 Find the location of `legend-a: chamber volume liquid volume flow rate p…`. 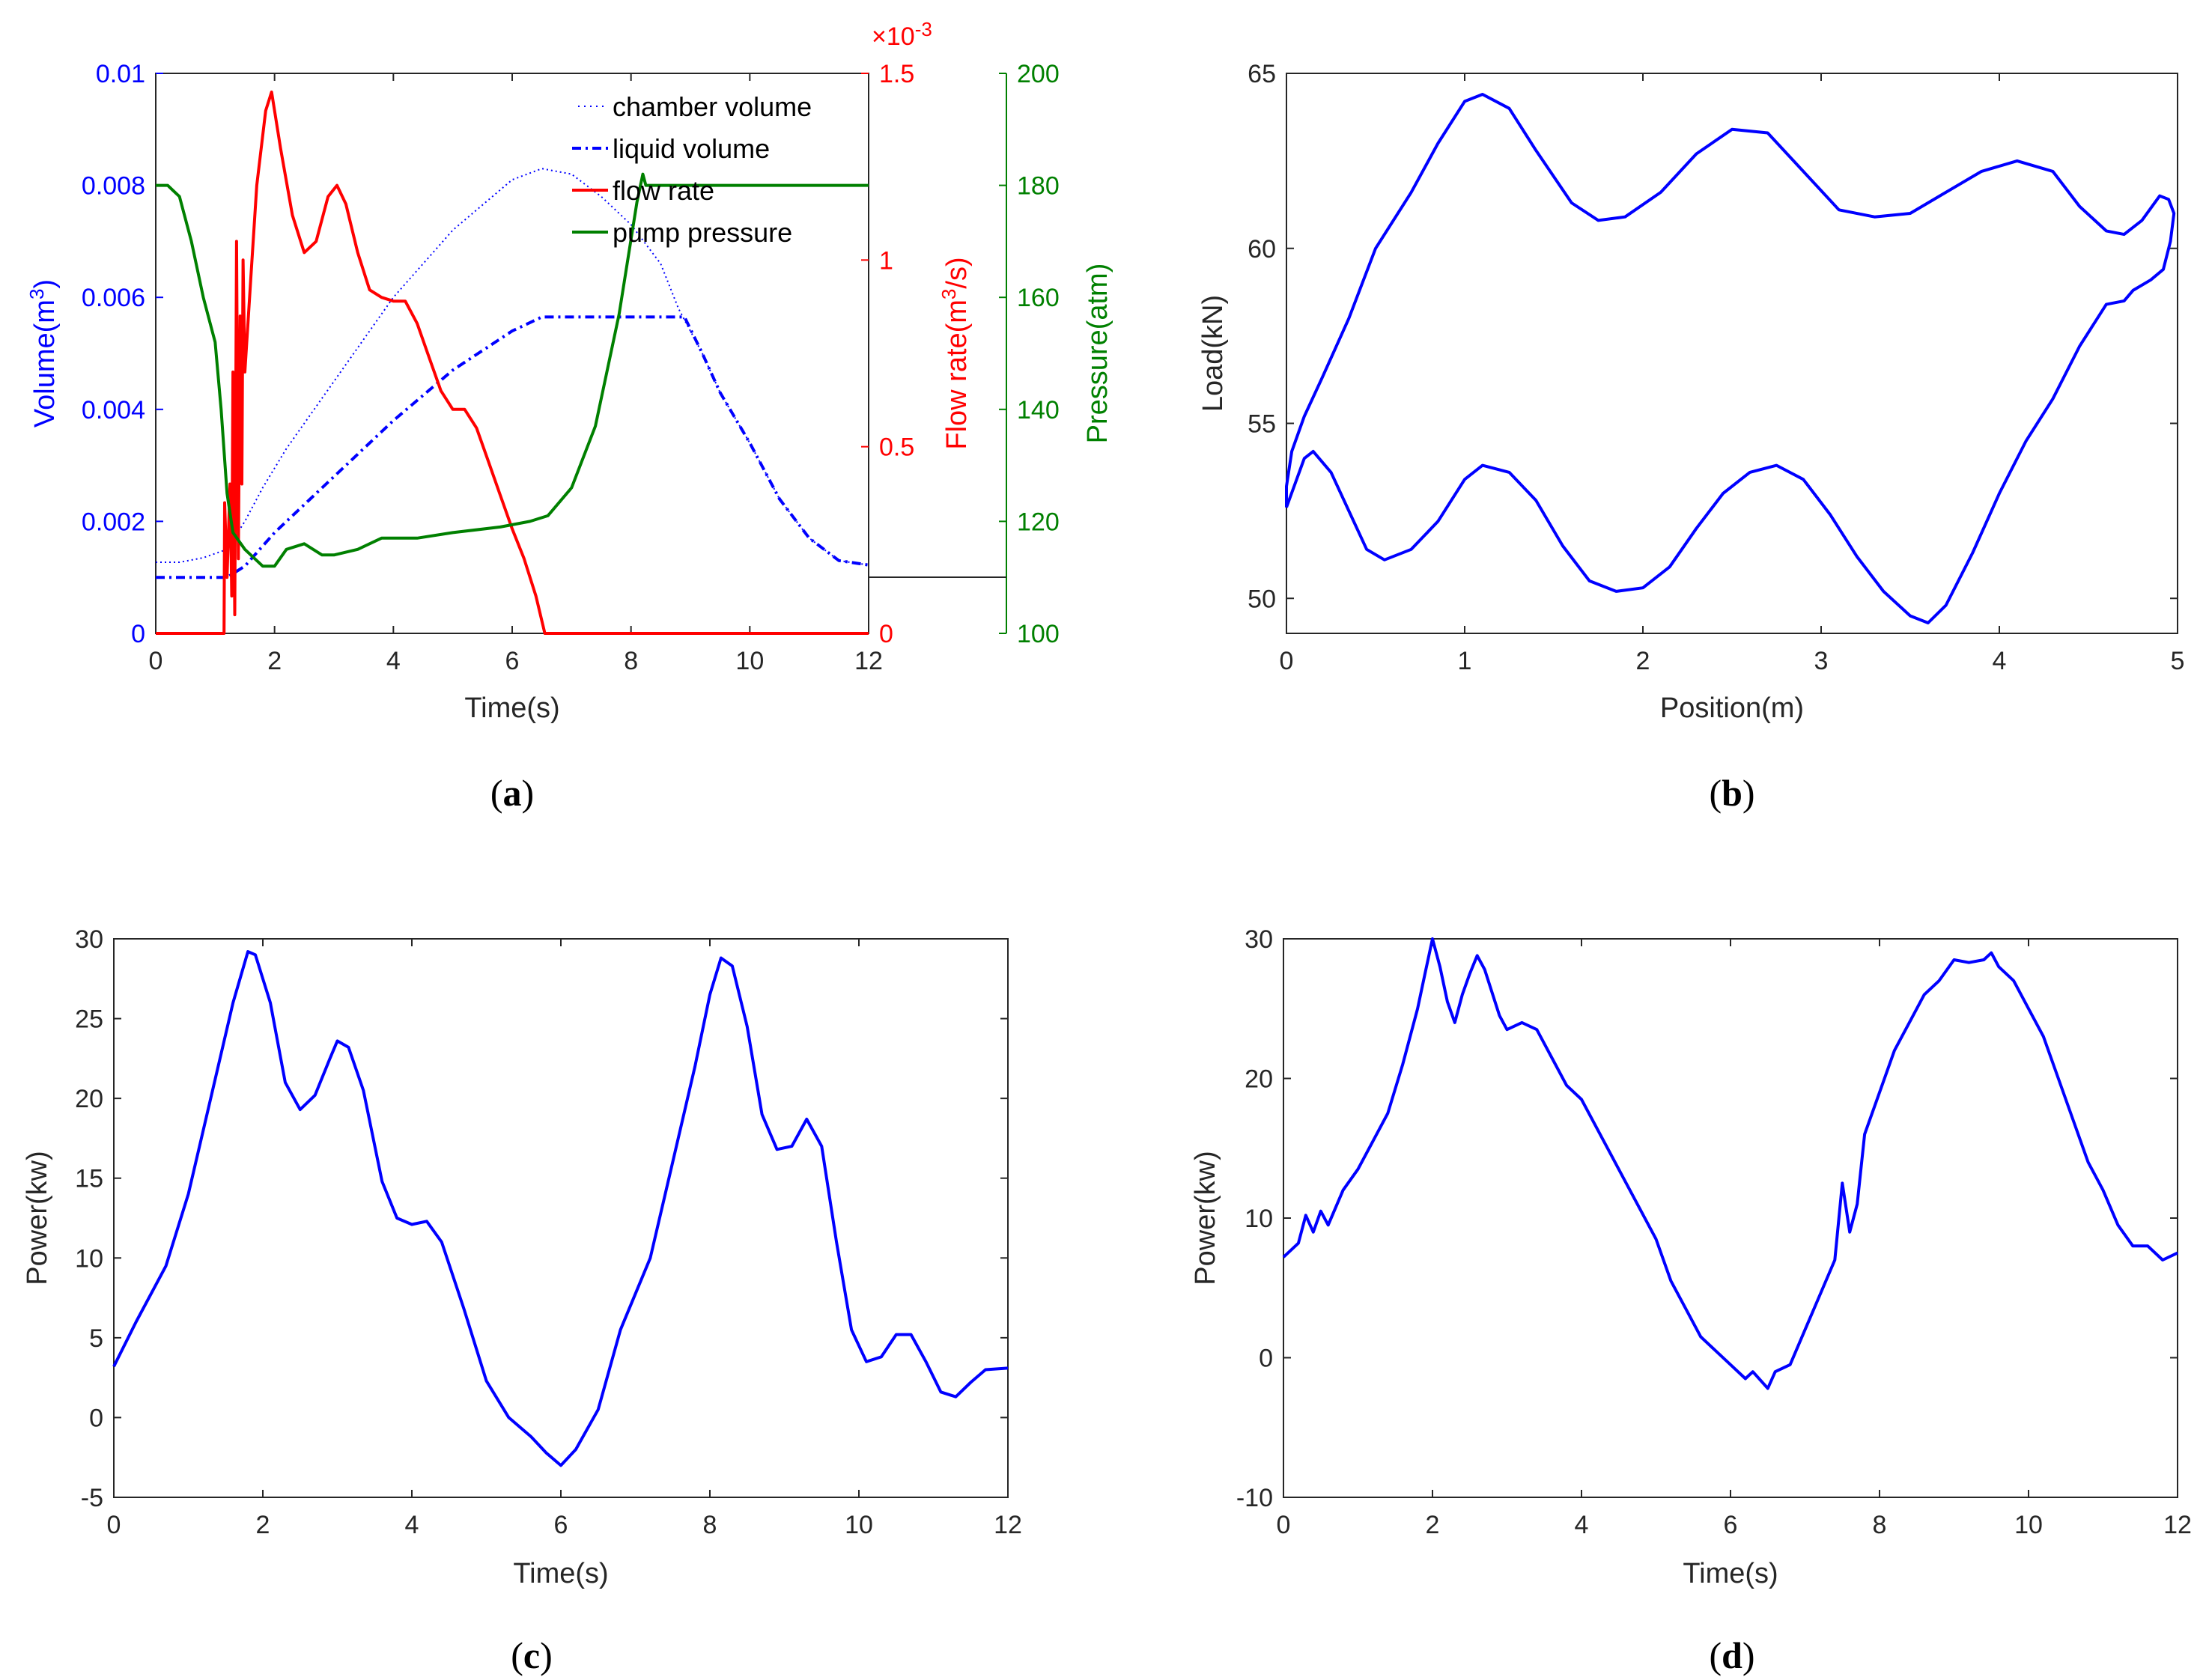

legend-a: chamber volume liquid volume flow rate p… is located at coordinates (692, 169).